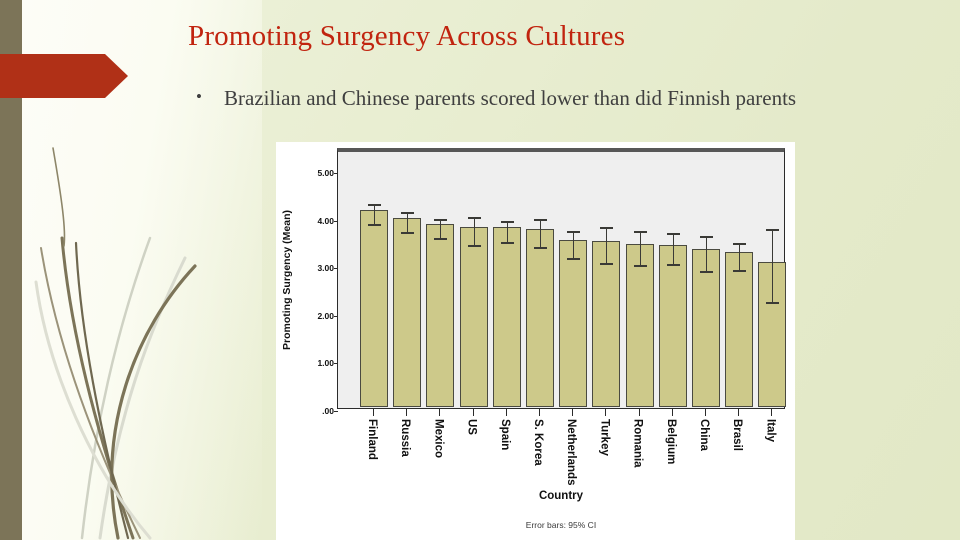 Image resolution: width=960 pixels, height=540 pixels. I want to click on y-axis-tick-label: 1.00, so click(325, 363).